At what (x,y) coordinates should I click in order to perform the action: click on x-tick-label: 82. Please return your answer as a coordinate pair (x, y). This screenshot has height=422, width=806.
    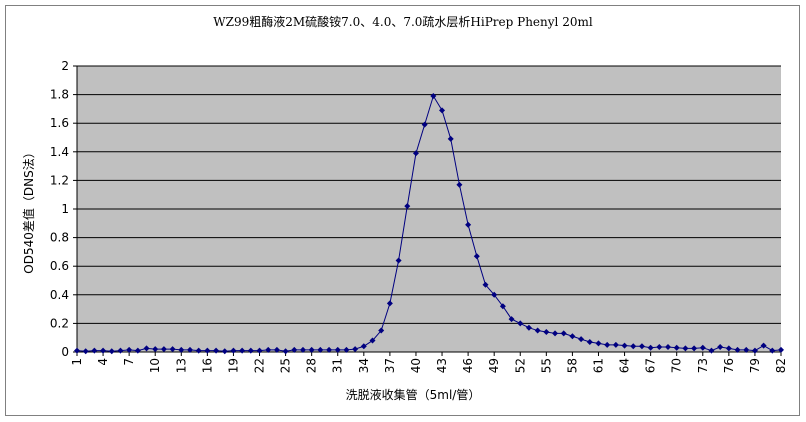
    Looking at the image, I should click on (781, 365).